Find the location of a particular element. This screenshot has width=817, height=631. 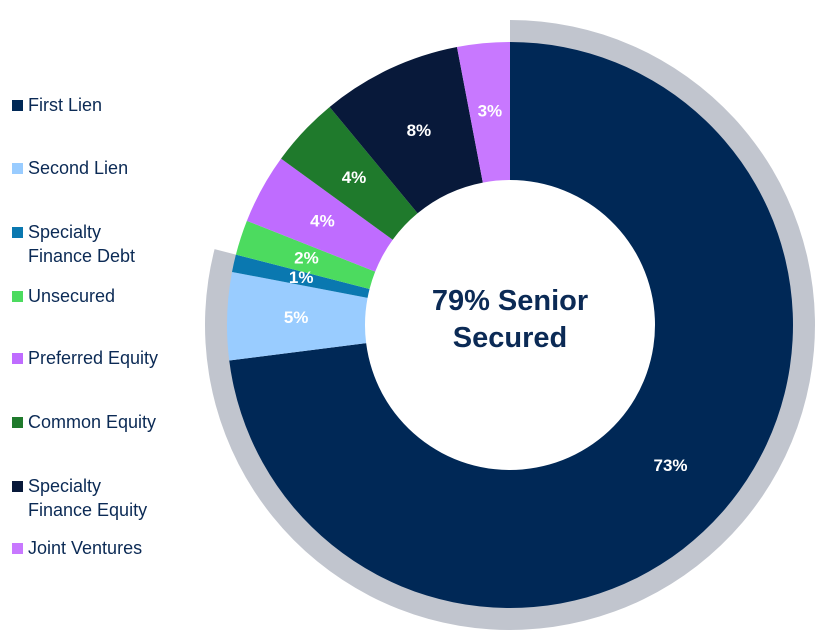

legend-item: Joint Ventures is located at coordinates (88, 548).